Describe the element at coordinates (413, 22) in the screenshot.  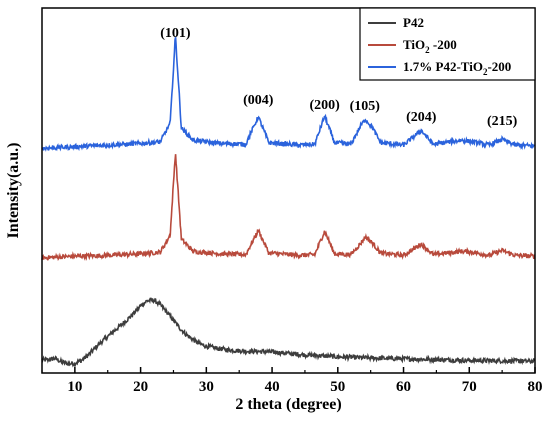
I see `legend-entry: P42` at that location.